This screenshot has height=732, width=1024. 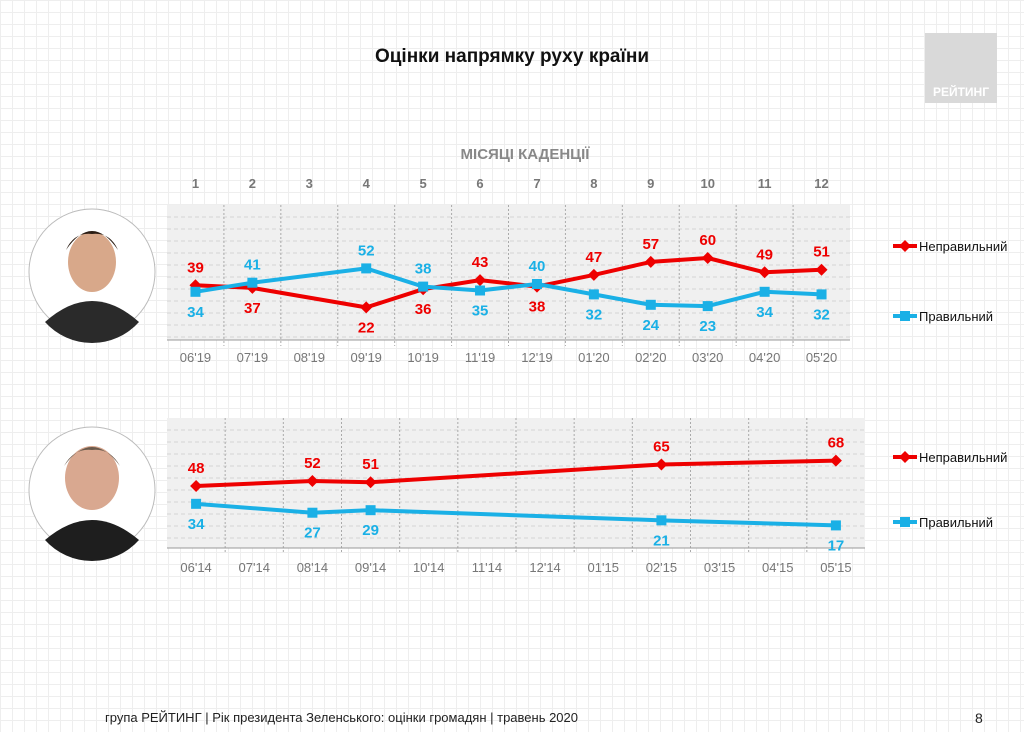 I want to click on data-label: 52, so click(x=312, y=463).